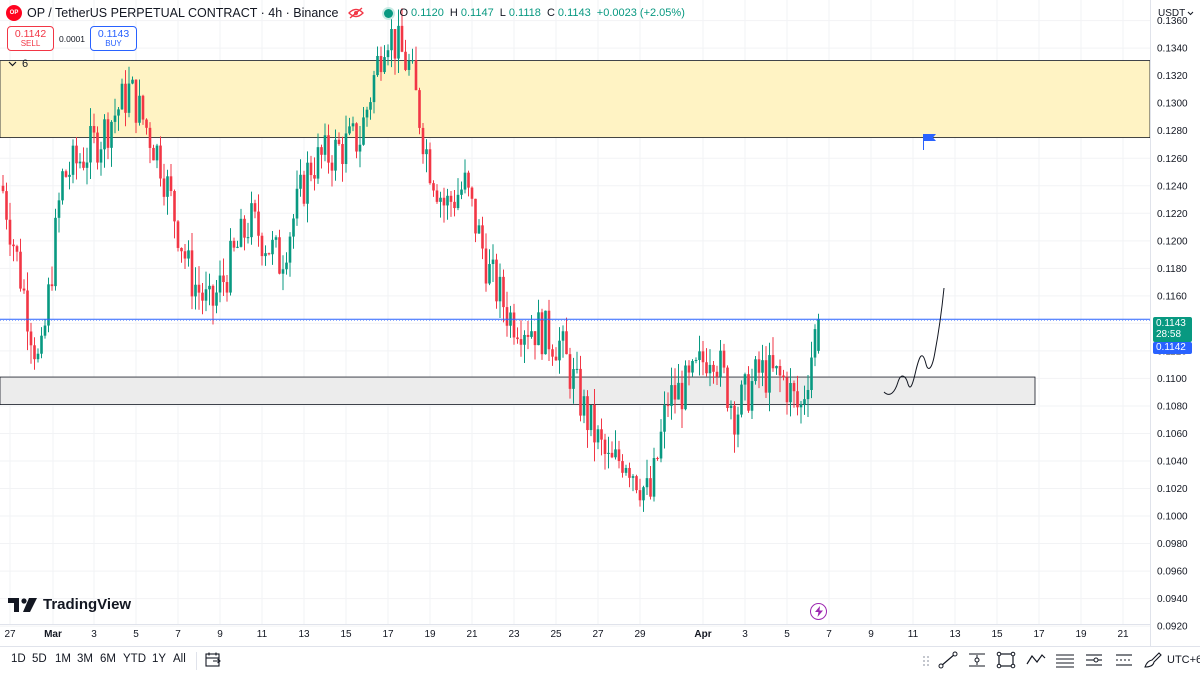 The image size is (1200, 675). I want to click on time-tick-label: 7, so click(178, 634).